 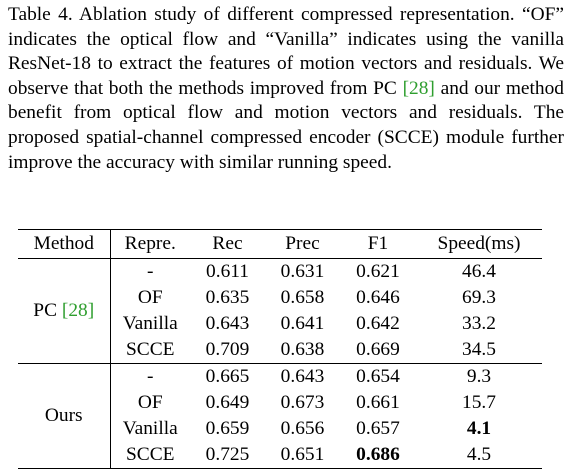 What do you see at coordinates (227, 297) in the screenshot?
I see `rec-cell: 0.635` at bounding box center [227, 297].